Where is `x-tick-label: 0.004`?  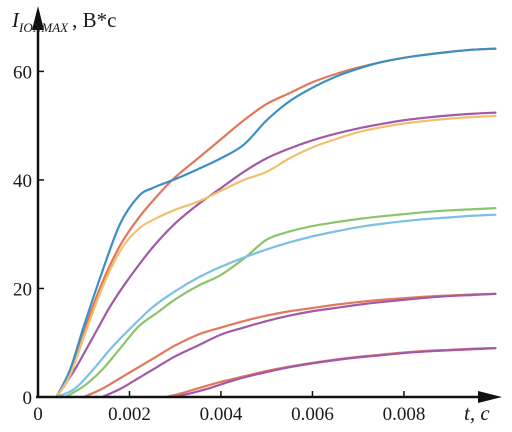
x-tick-label: 0.004 is located at coordinates (221, 414).